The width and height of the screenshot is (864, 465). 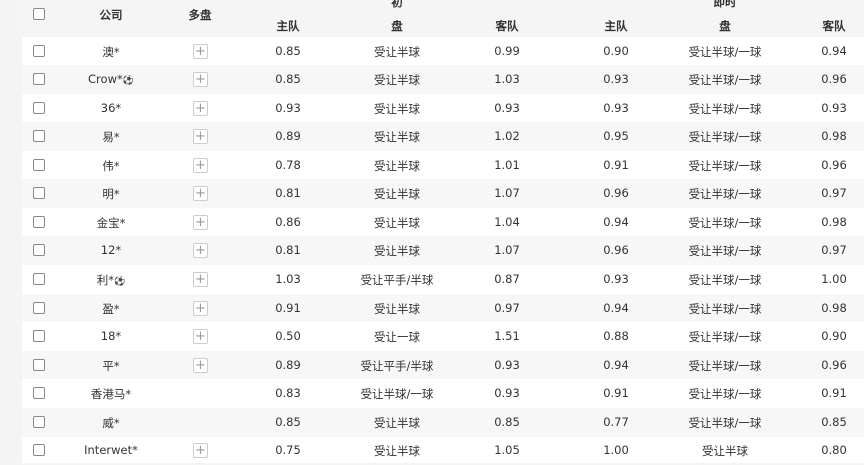 I want to click on cell-i-away: 0.99, so click(x=507, y=50).